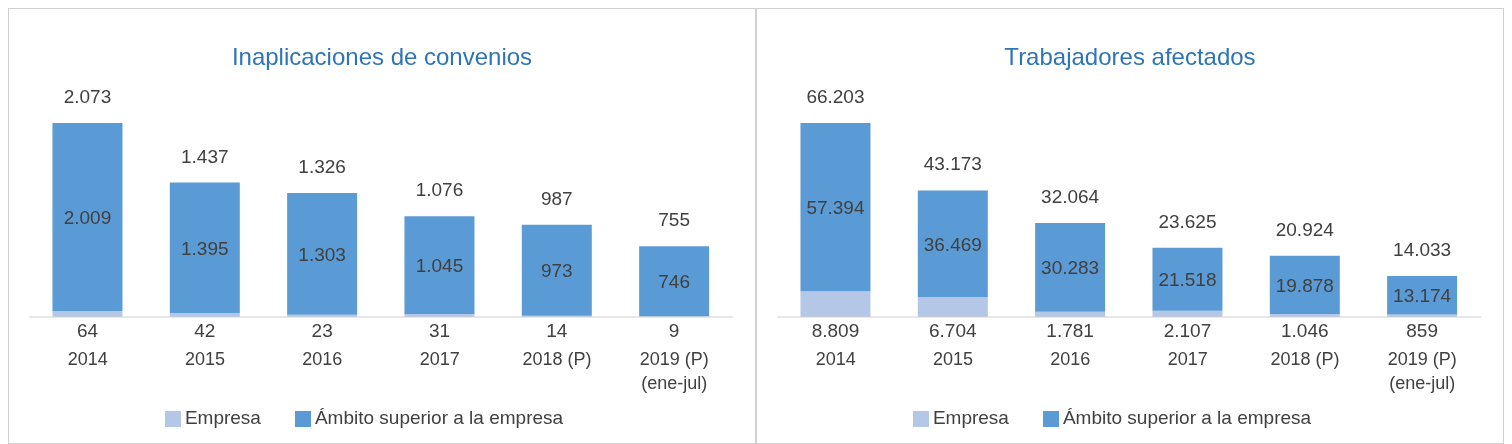 The height and width of the screenshot is (444, 1512). Describe the element at coordinates (1130, 57) in the screenshot. I see `chart-title: Trabajadores afectados` at that location.